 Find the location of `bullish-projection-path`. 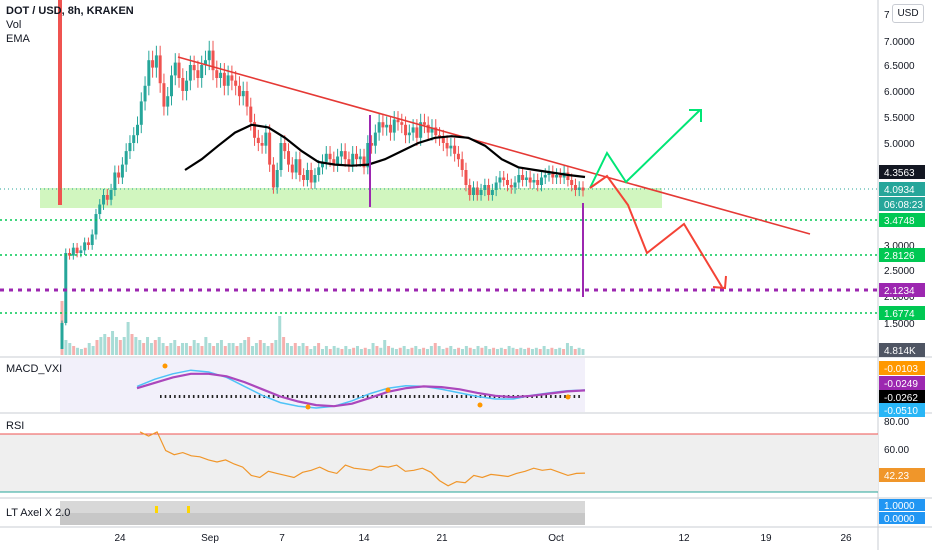

bullish-projection-path is located at coordinates (645, 149).